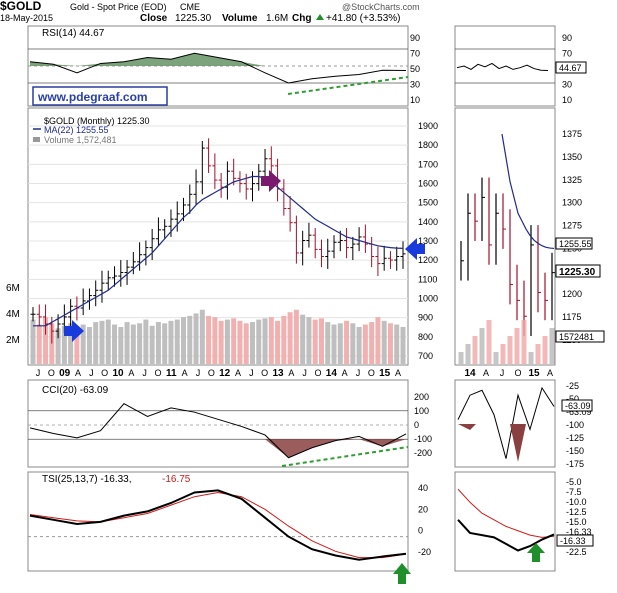 This screenshot has width=617, height=593. I want to click on arrow-up-green-icon, so click(402, 573).